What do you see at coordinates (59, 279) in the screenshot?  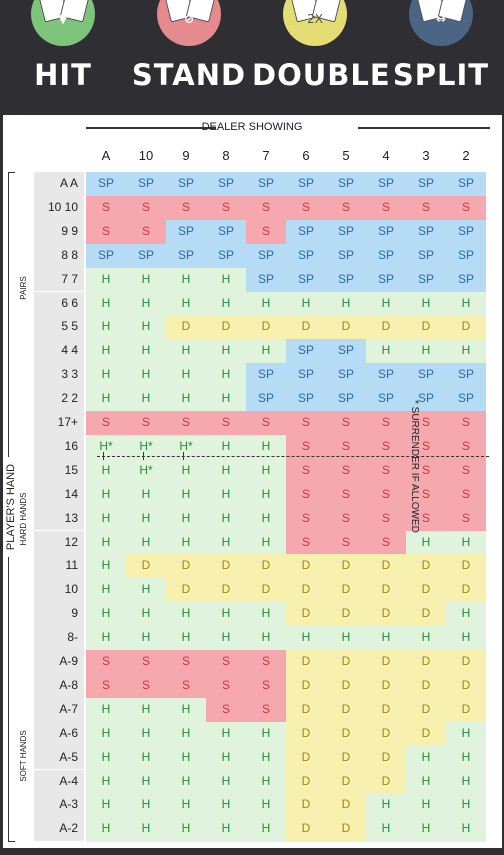 I see `row-label: 7 7` at bounding box center [59, 279].